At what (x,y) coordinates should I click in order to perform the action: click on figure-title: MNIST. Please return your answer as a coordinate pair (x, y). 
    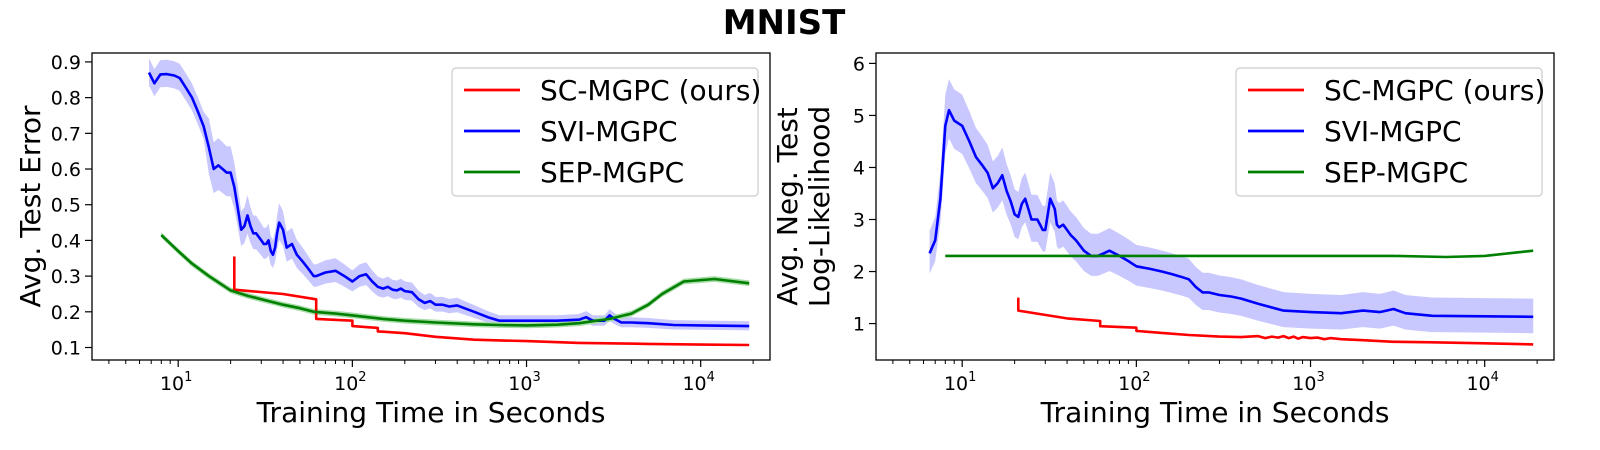
    Looking at the image, I should click on (784, 23).